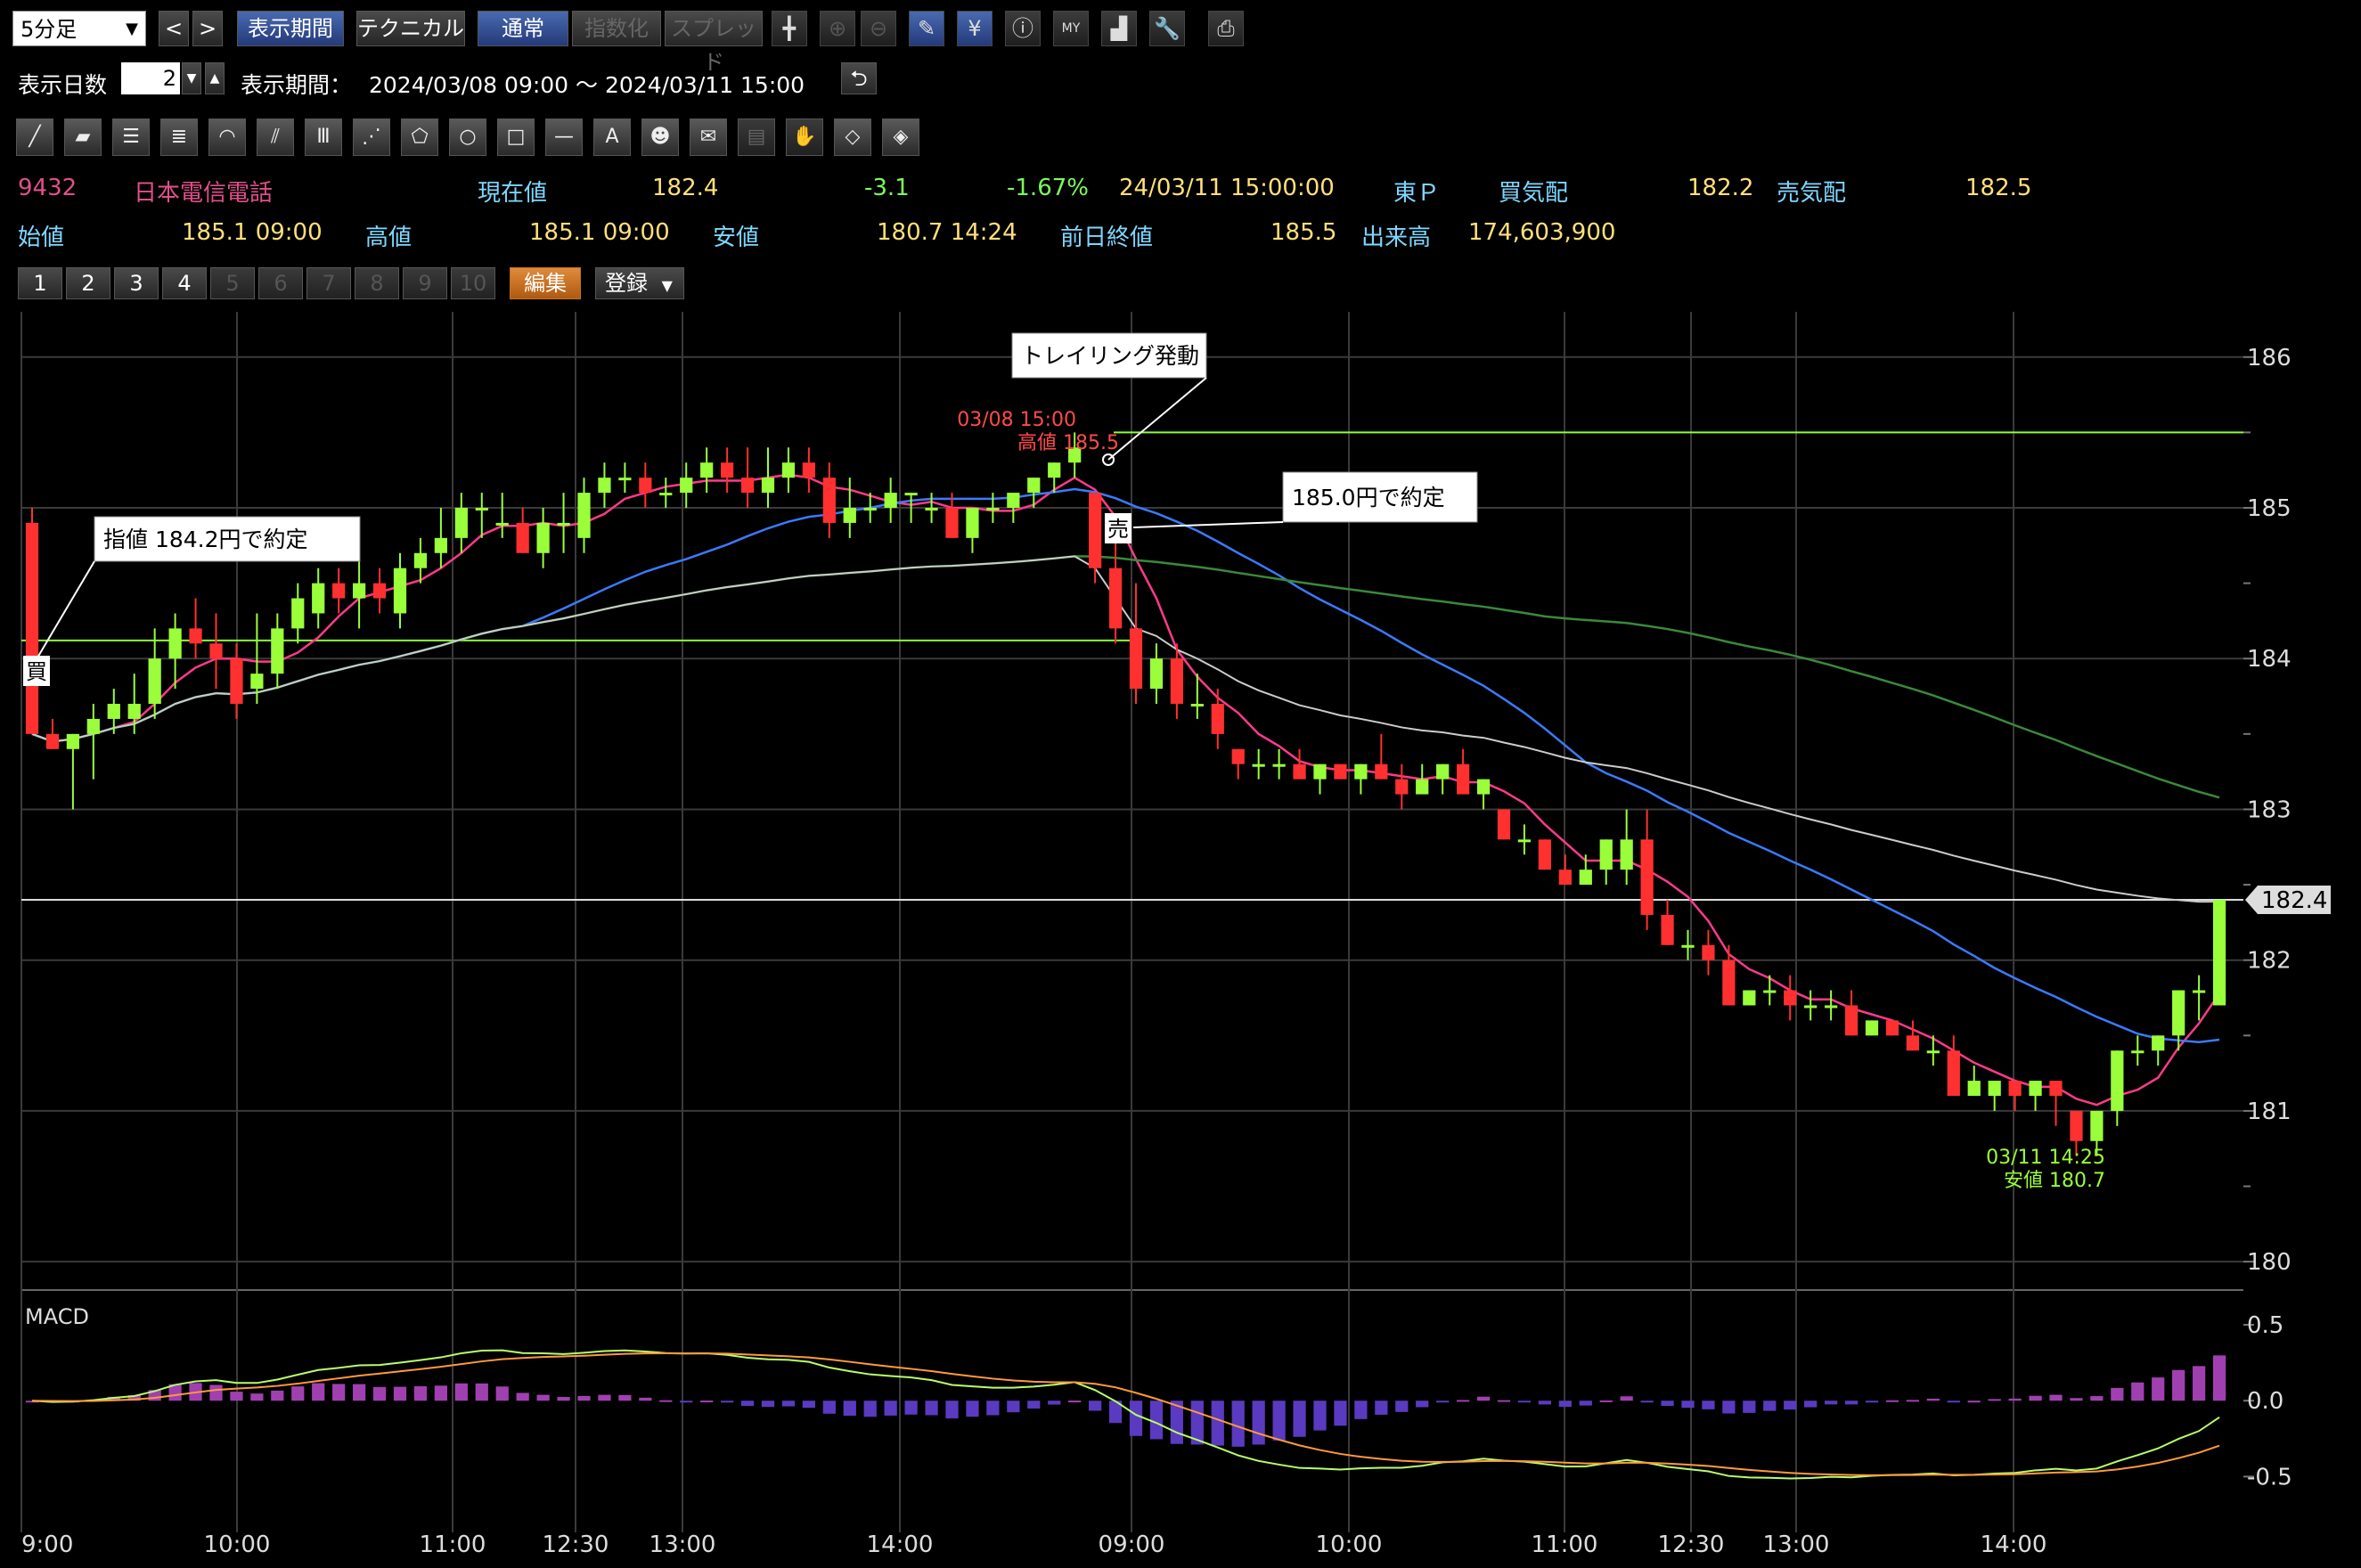 Image resolution: width=2361 pixels, height=1568 pixels. I want to click on prev-button: <, so click(174, 28).